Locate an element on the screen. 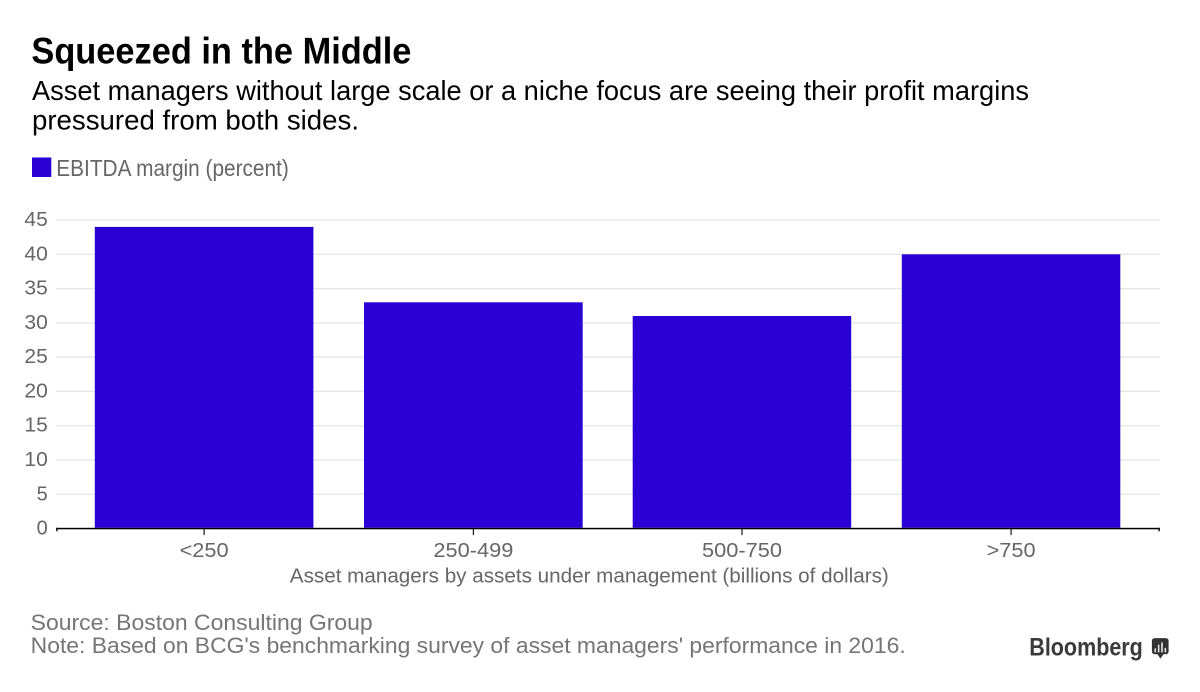 The image size is (1200, 692). svg-text: 35 is located at coordinates (35, 289).